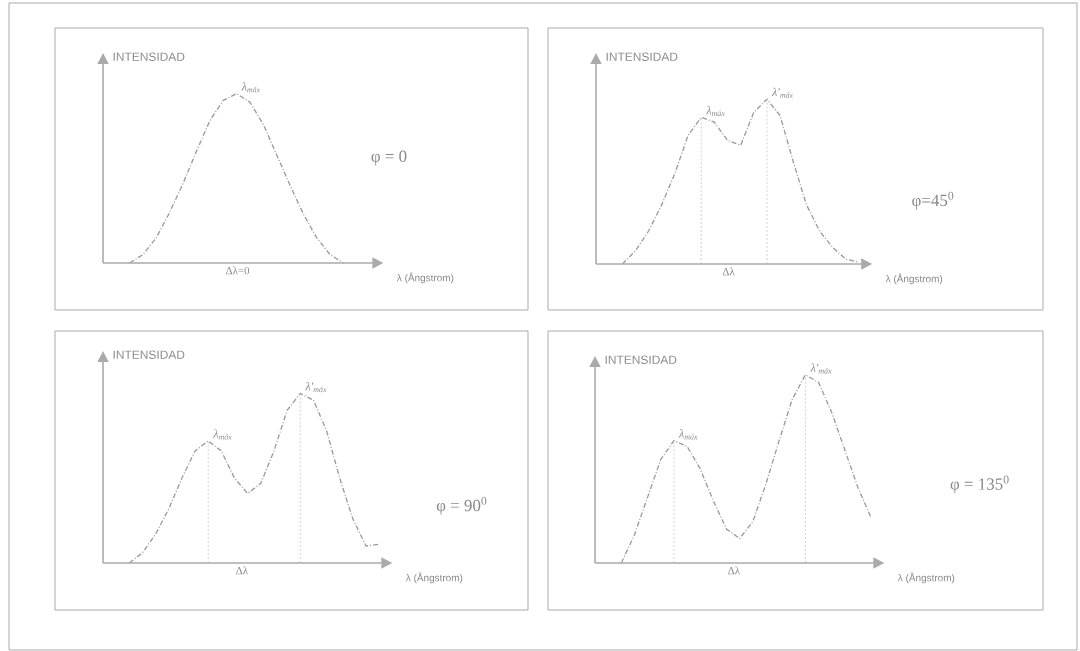  What do you see at coordinates (933, 200) in the screenshot?
I see `text: φ=45$^{0}$` at bounding box center [933, 200].